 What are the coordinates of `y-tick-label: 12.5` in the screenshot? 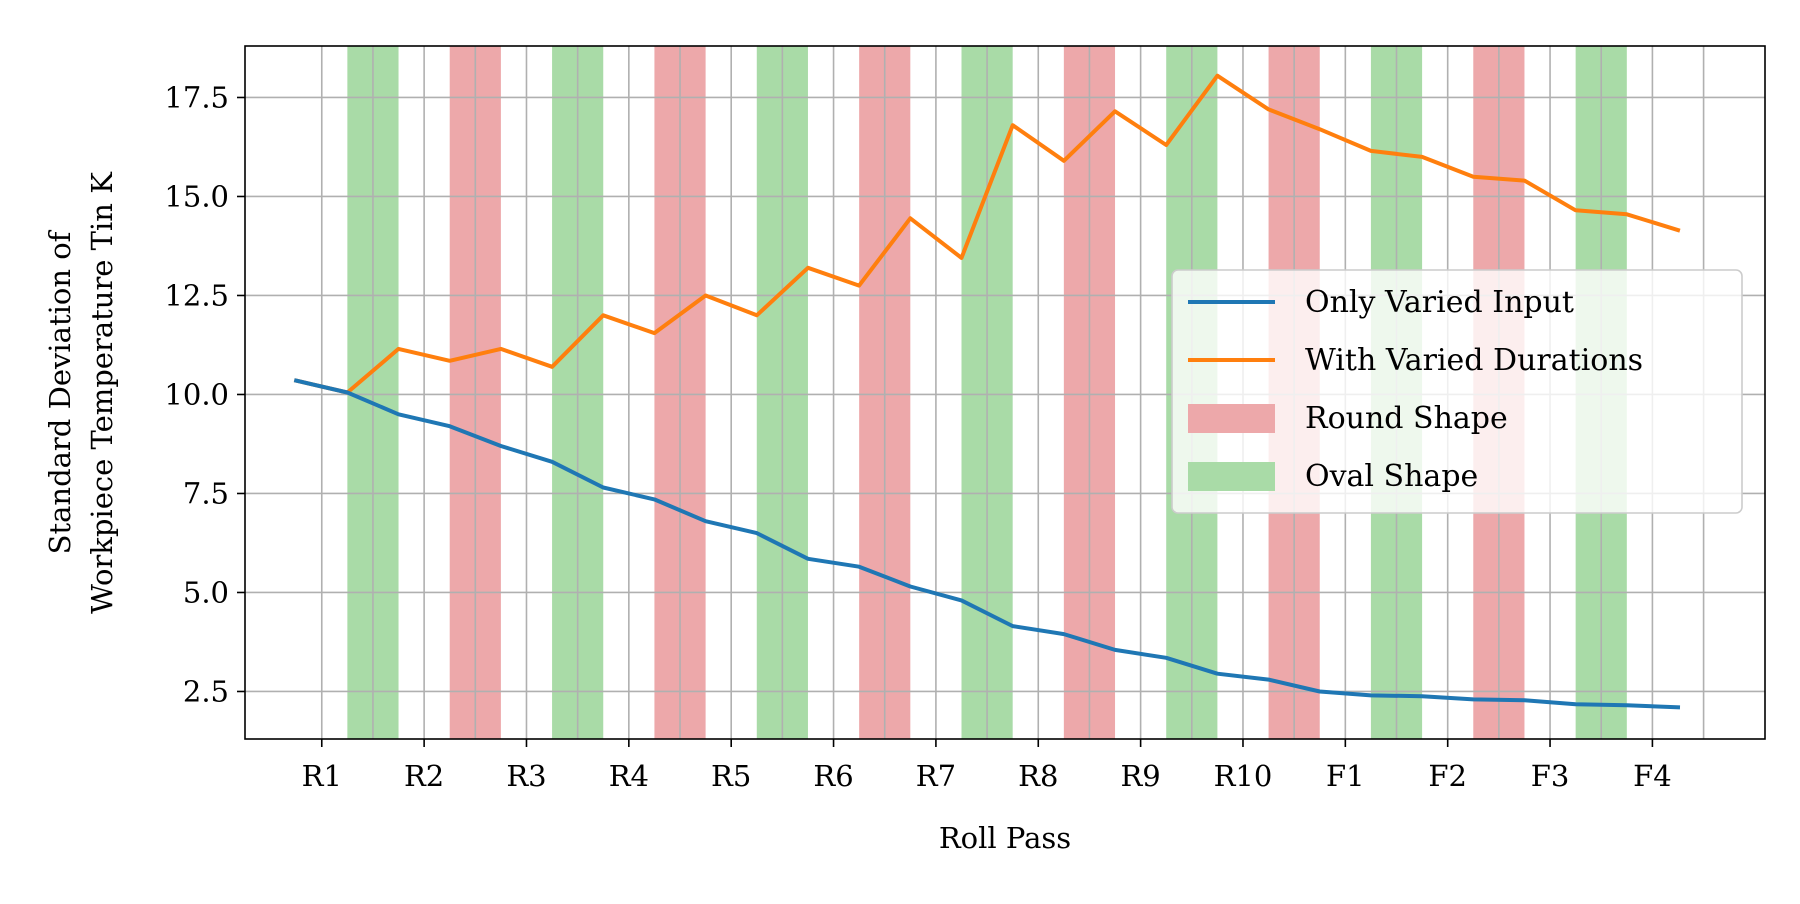 It's located at (196, 295).